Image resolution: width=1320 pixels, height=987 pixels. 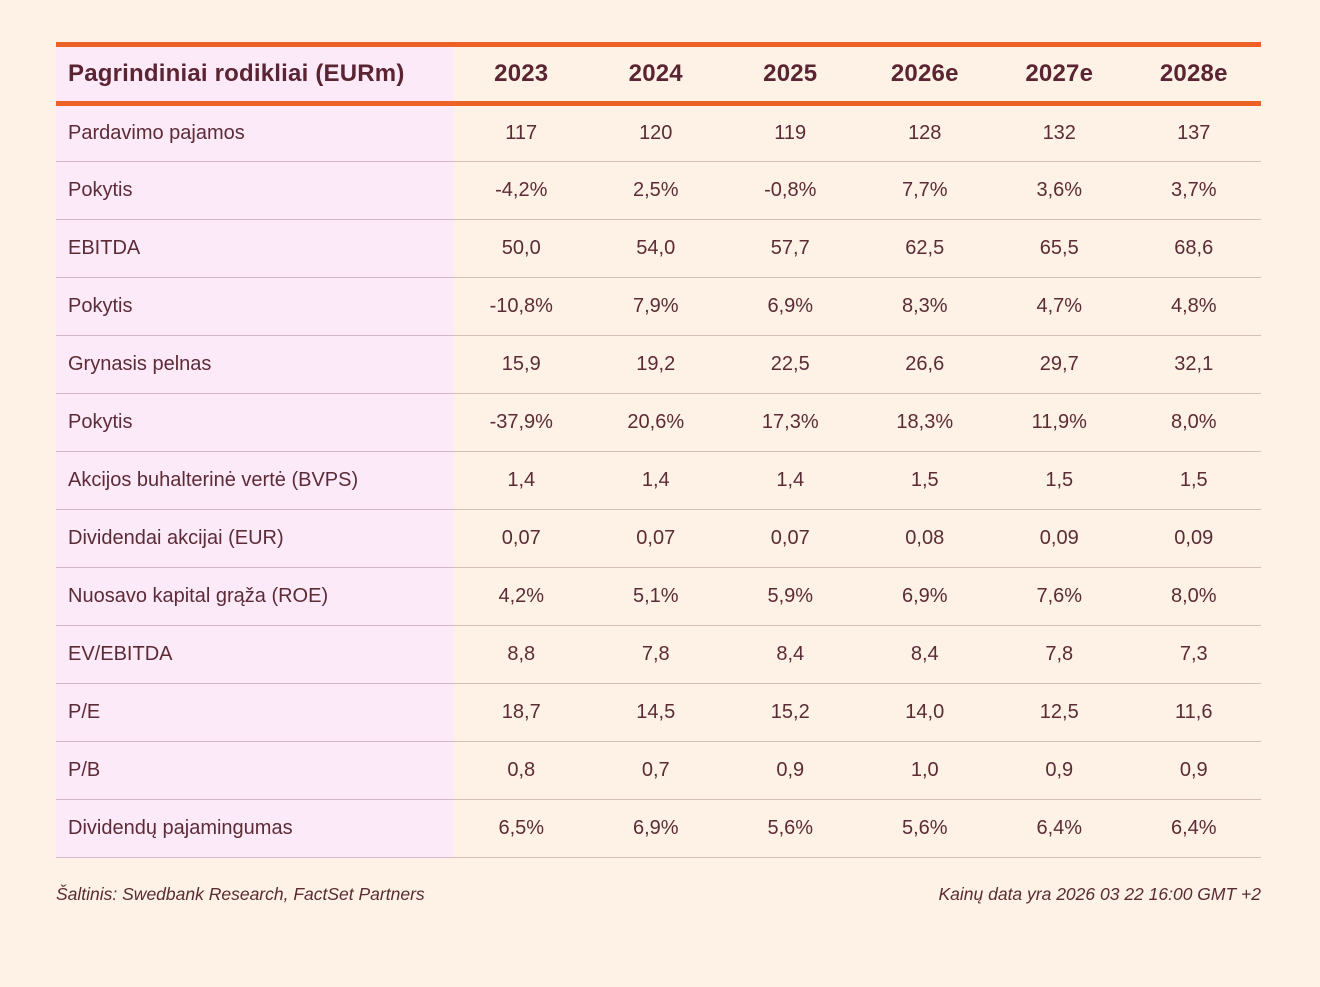 I want to click on table-row: Pokytis -37,9% 20,6% 17,3% 18,3% 11,9% 8,0%, so click(x=658, y=422).